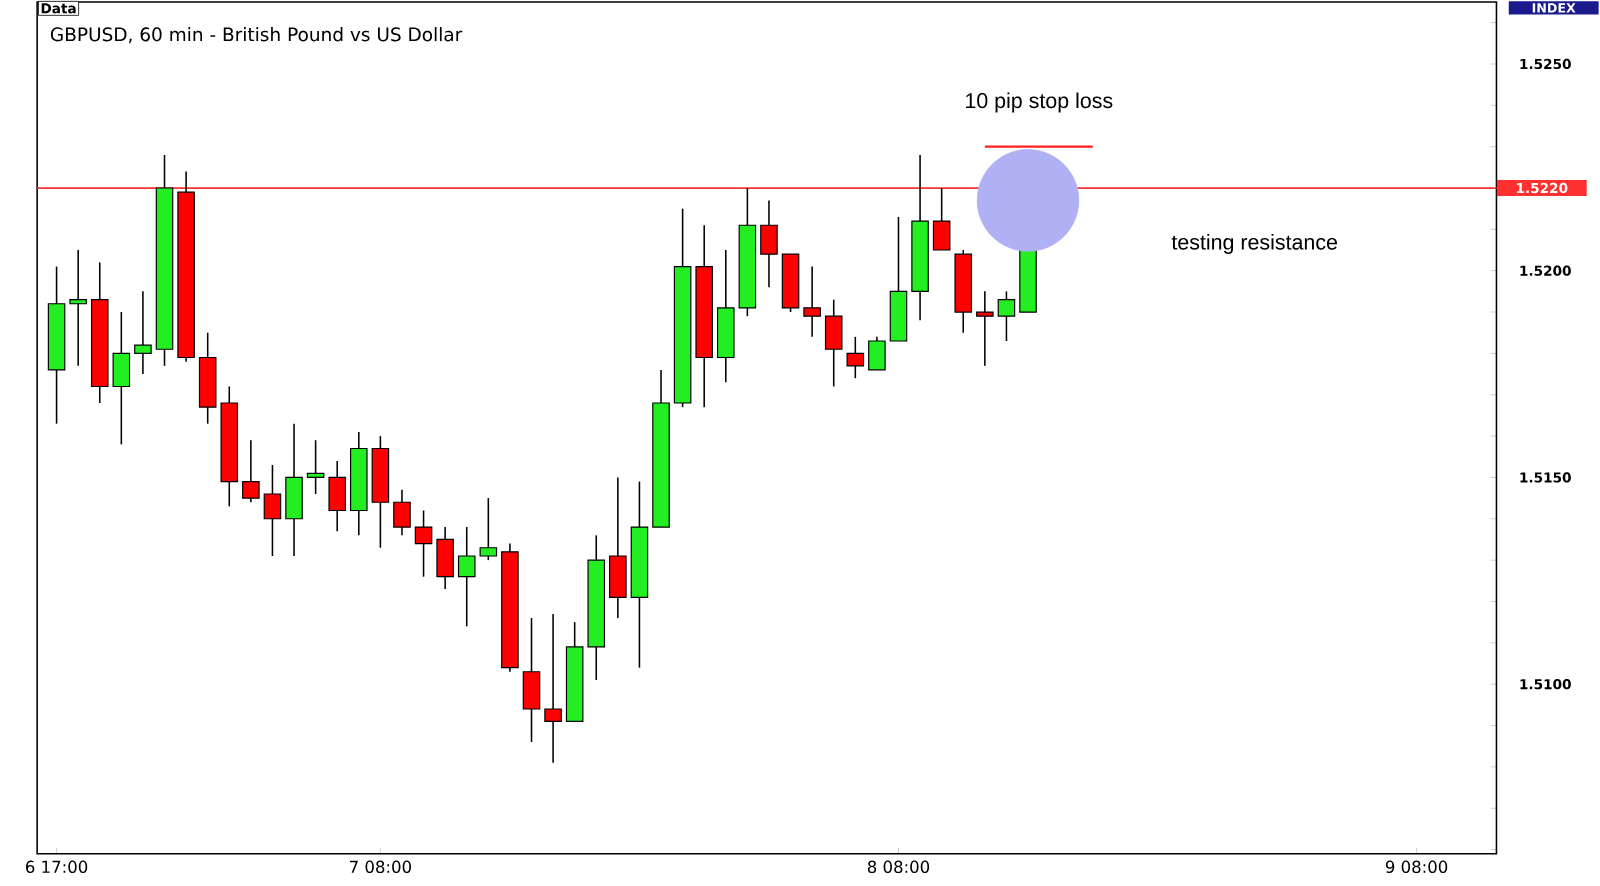 The width and height of the screenshot is (1600, 886). Describe the element at coordinates (256, 34) in the screenshot. I see `text: GBPUSD, 60 min - British Pound vs US Dollar` at that location.